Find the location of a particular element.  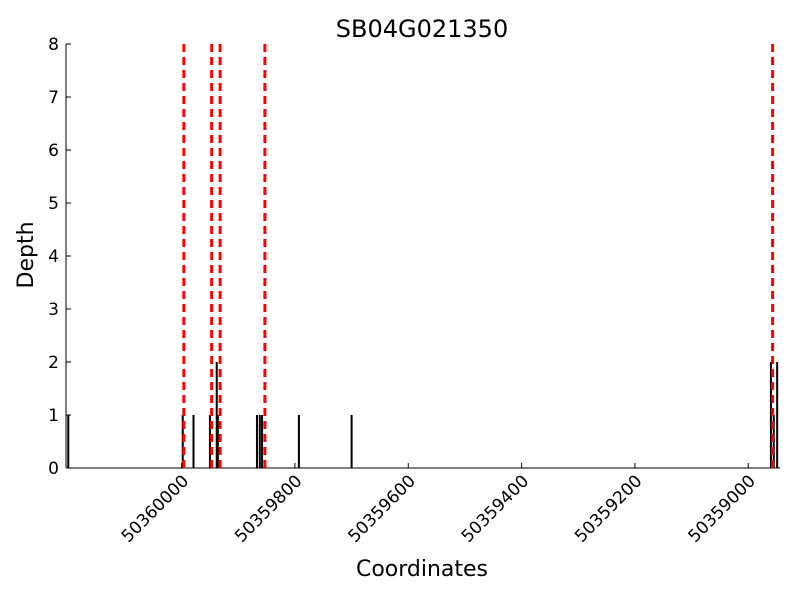

x-tick-label: 50359000 is located at coordinates (721, 508).